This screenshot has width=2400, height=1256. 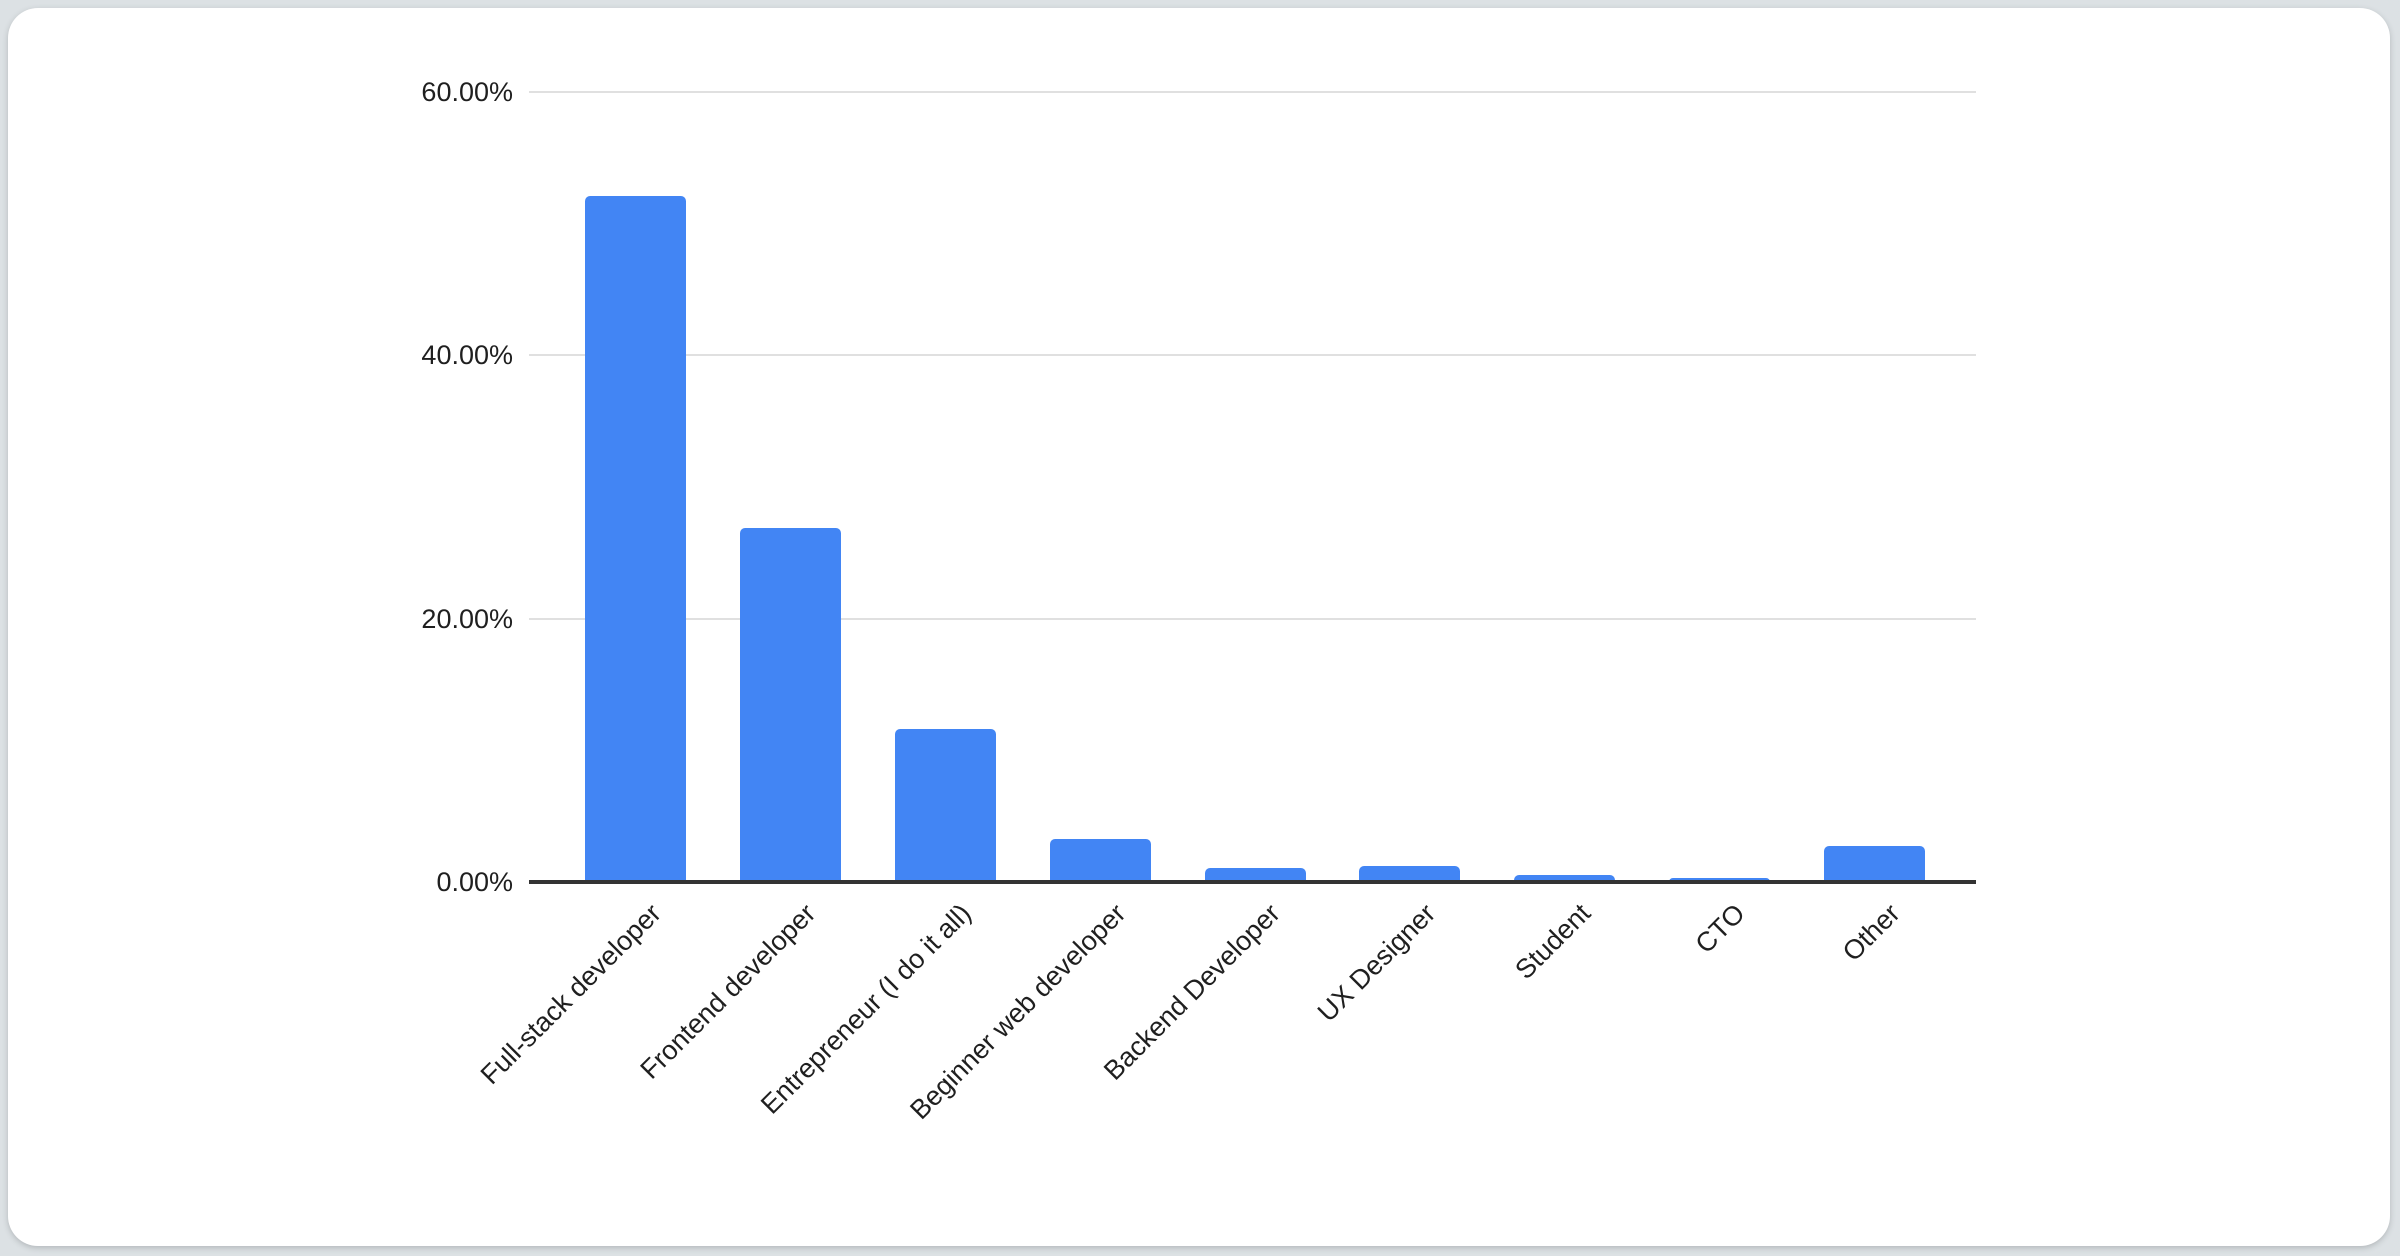 I want to click on bar-student, so click(x=1565, y=878).